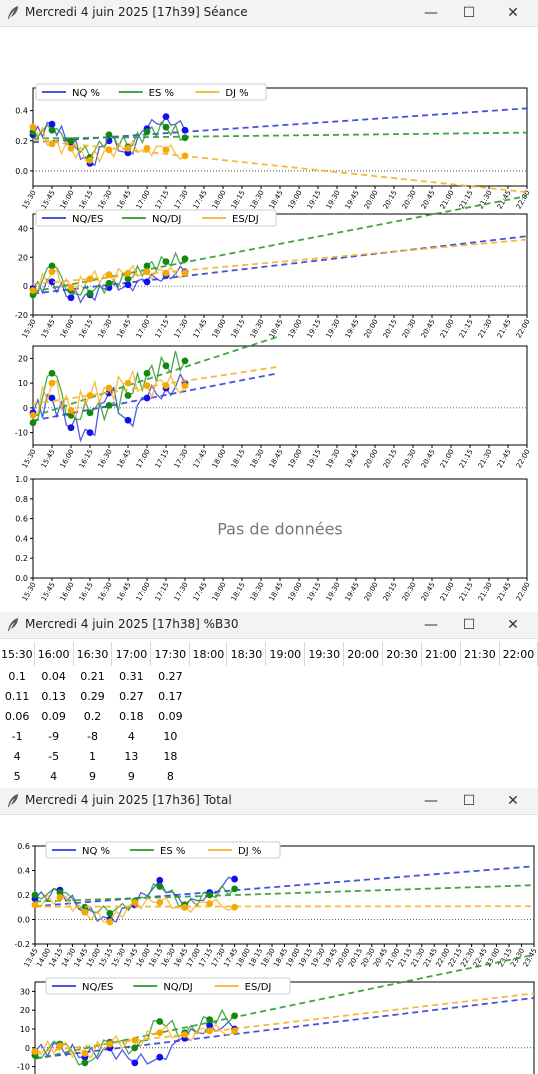 This screenshot has height=1074, width=538. Describe the element at coordinates (485, 458) in the screenshot. I see `x-tick-label: 21:30` at that location.